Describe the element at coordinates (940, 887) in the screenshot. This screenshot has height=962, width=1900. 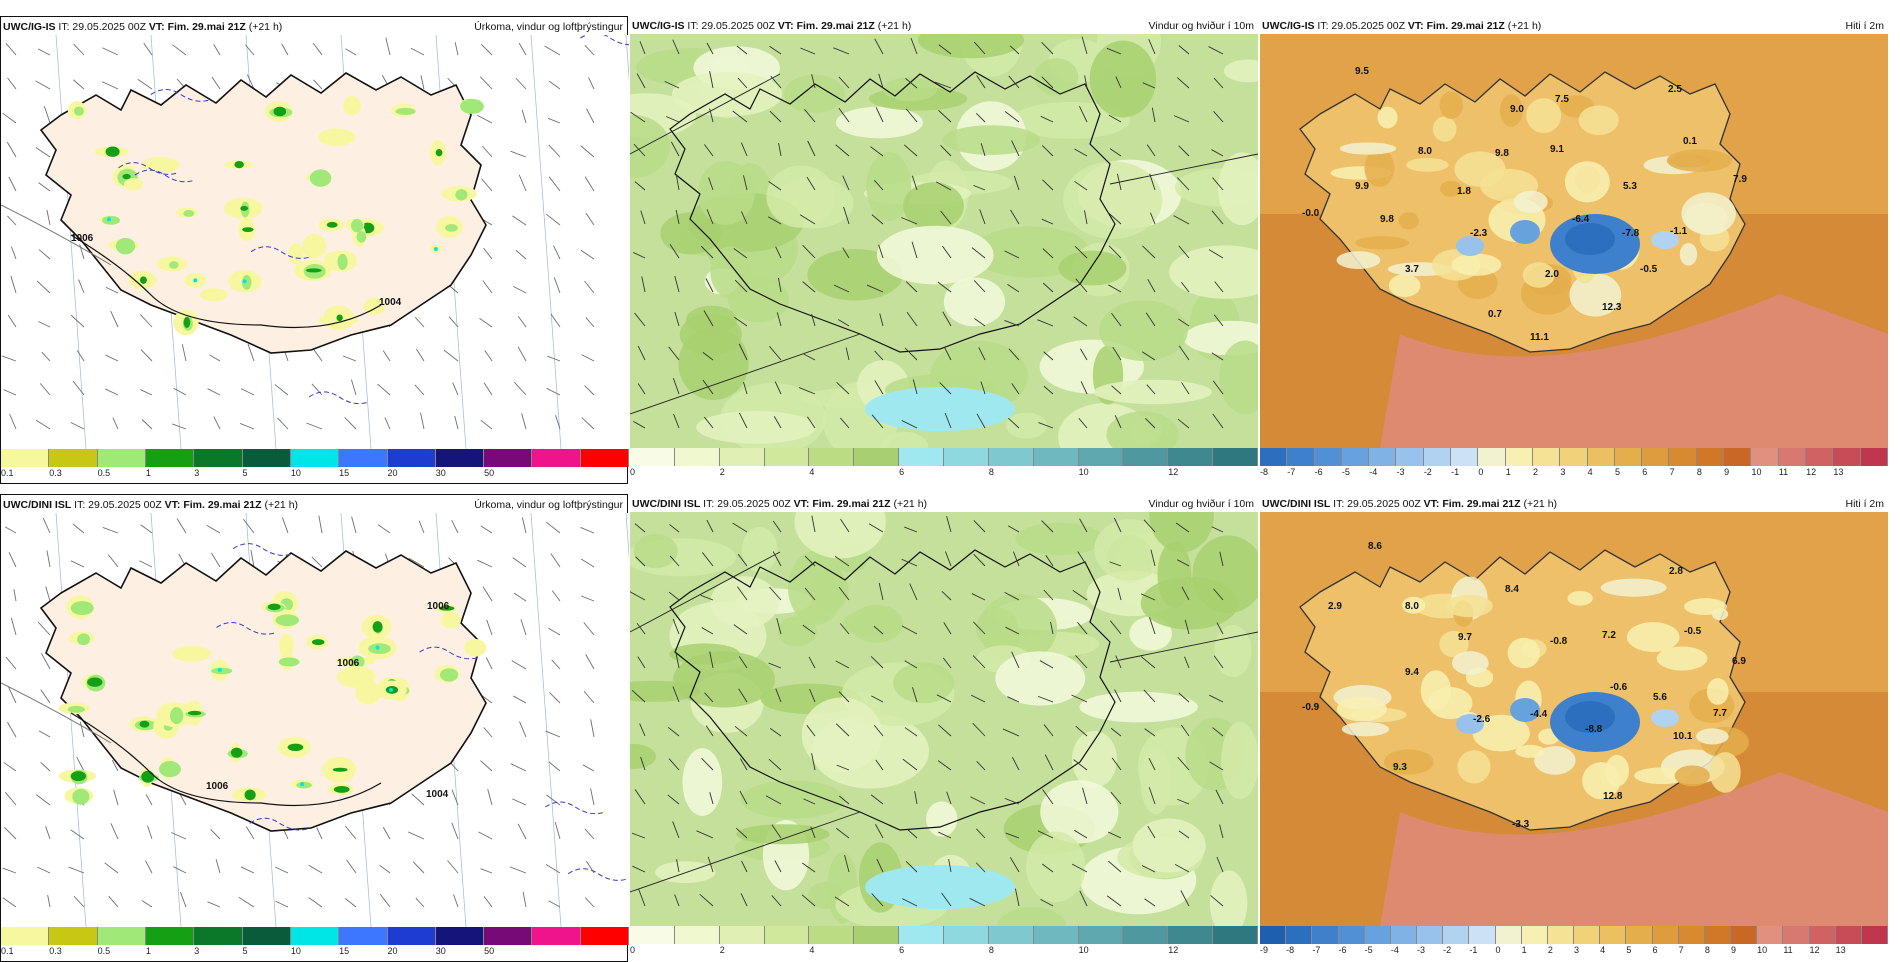
I see `gust-zone` at that location.